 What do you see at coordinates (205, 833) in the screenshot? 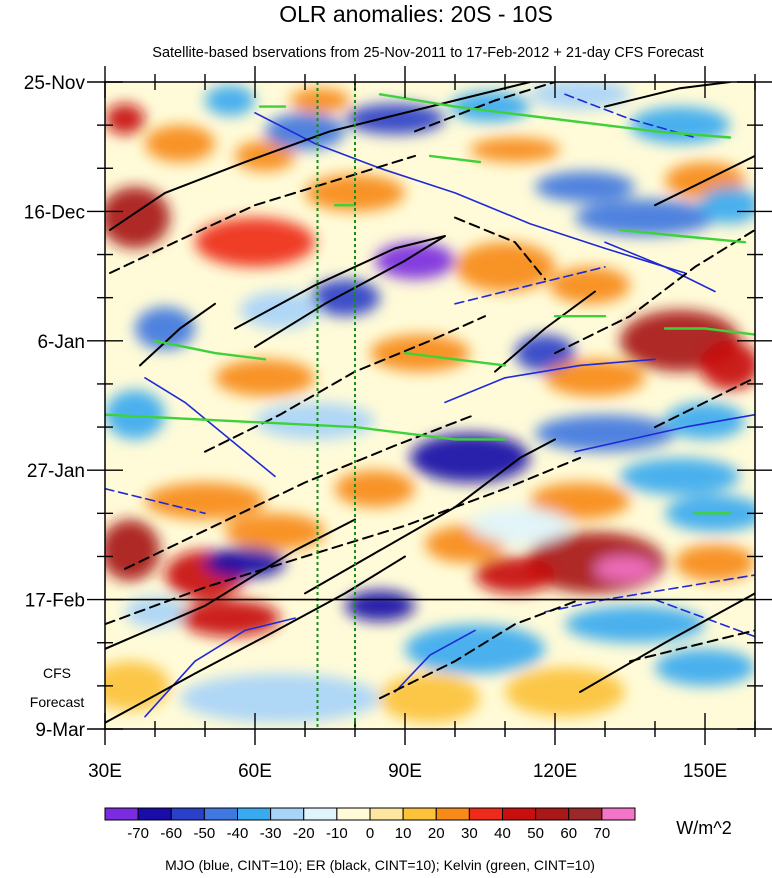
I see `colorbar-label: -50` at bounding box center [205, 833].